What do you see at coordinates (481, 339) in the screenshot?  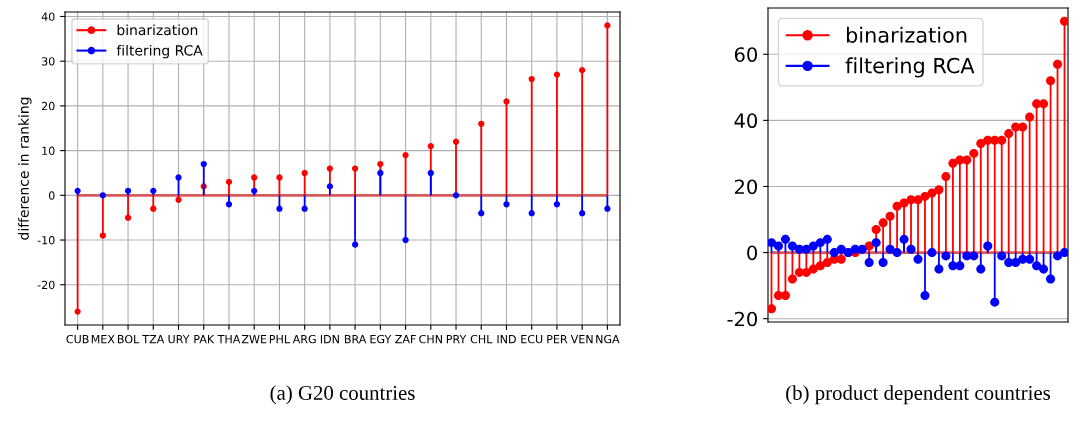 I see `x-tick-label: CHL` at bounding box center [481, 339].